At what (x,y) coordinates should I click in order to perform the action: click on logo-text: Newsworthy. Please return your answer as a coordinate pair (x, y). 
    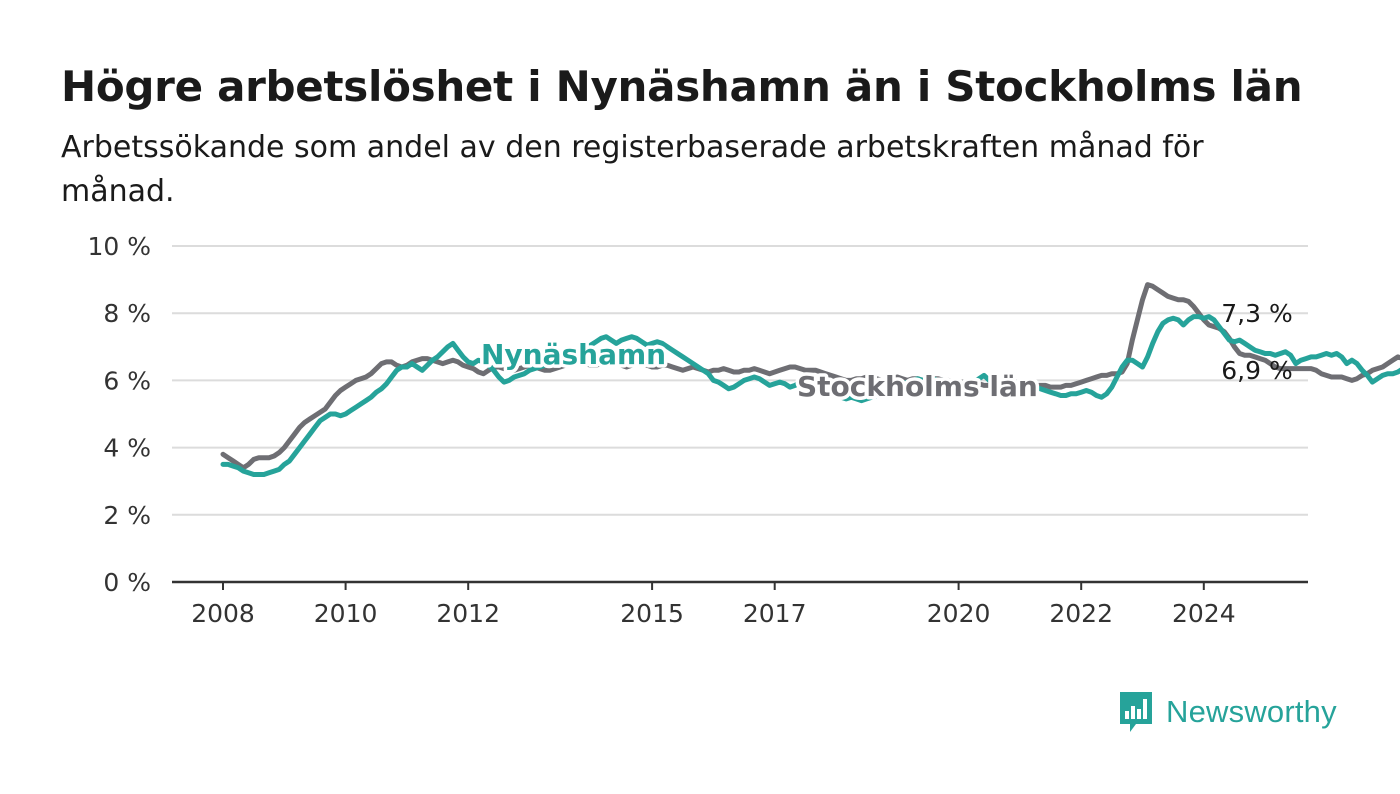
    Looking at the image, I should click on (1251, 711).